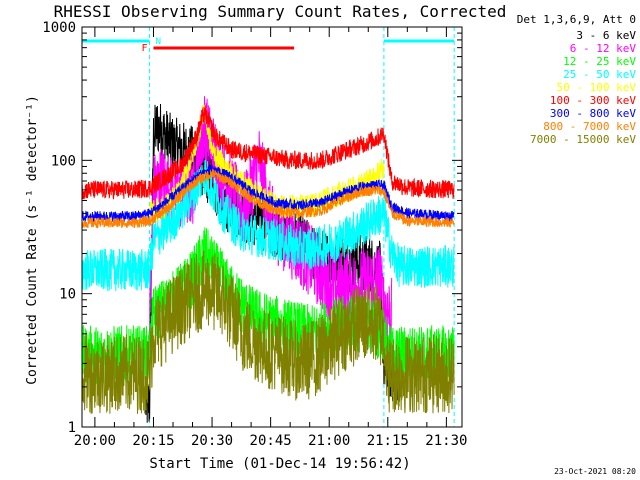  Describe the element at coordinates (212, 441) in the screenshot. I see `x-tick-label: 20:30` at that location.